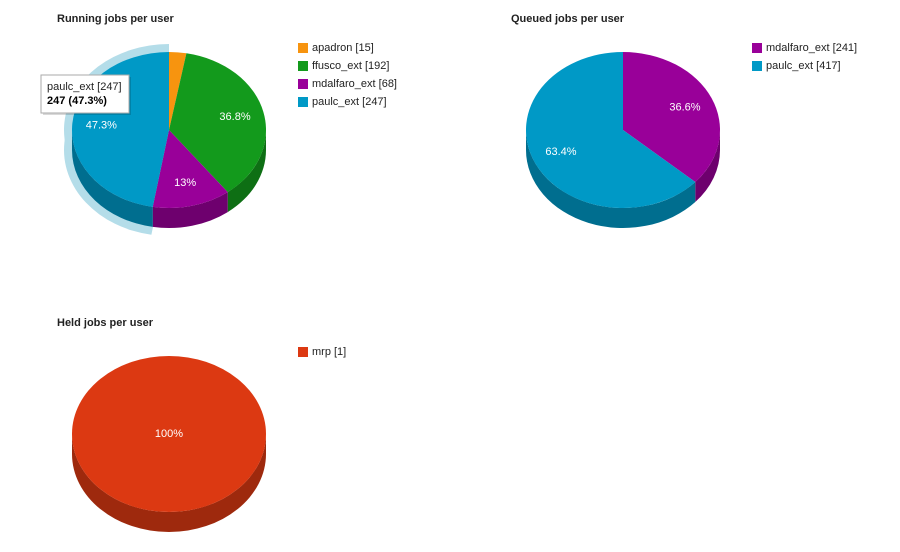  I want to click on tooltip-value: 247 (47.3%), so click(77, 101).